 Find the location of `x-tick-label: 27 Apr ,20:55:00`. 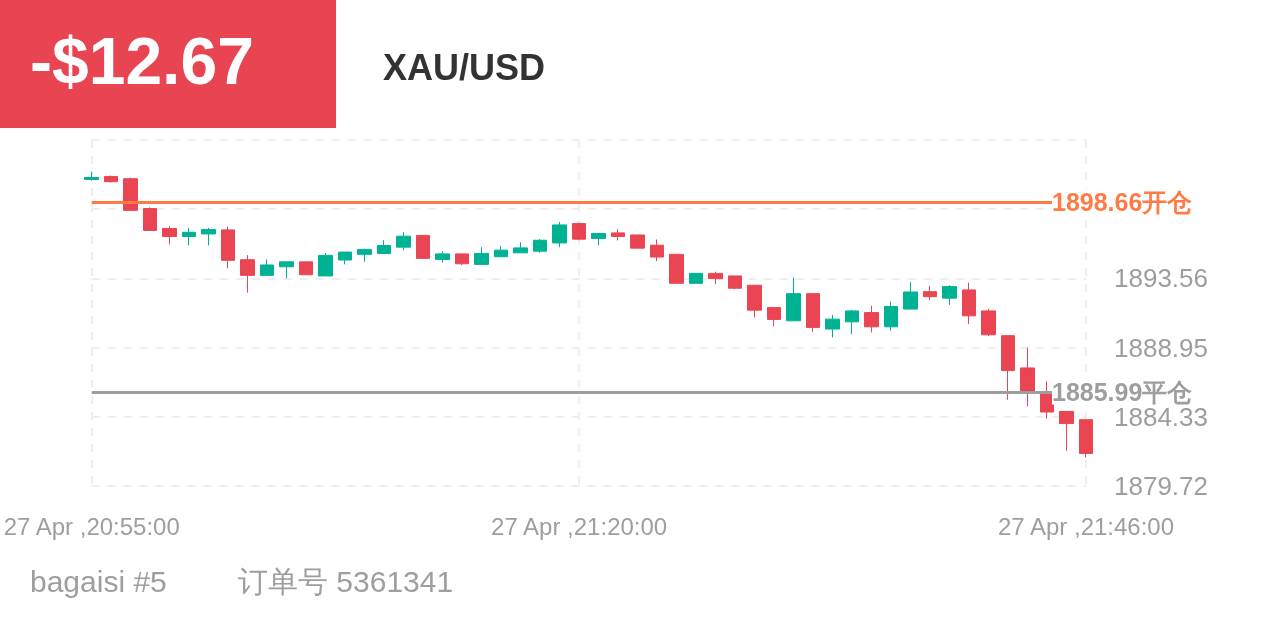

x-tick-label: 27 Apr ,20:55:00 is located at coordinates (91, 526).